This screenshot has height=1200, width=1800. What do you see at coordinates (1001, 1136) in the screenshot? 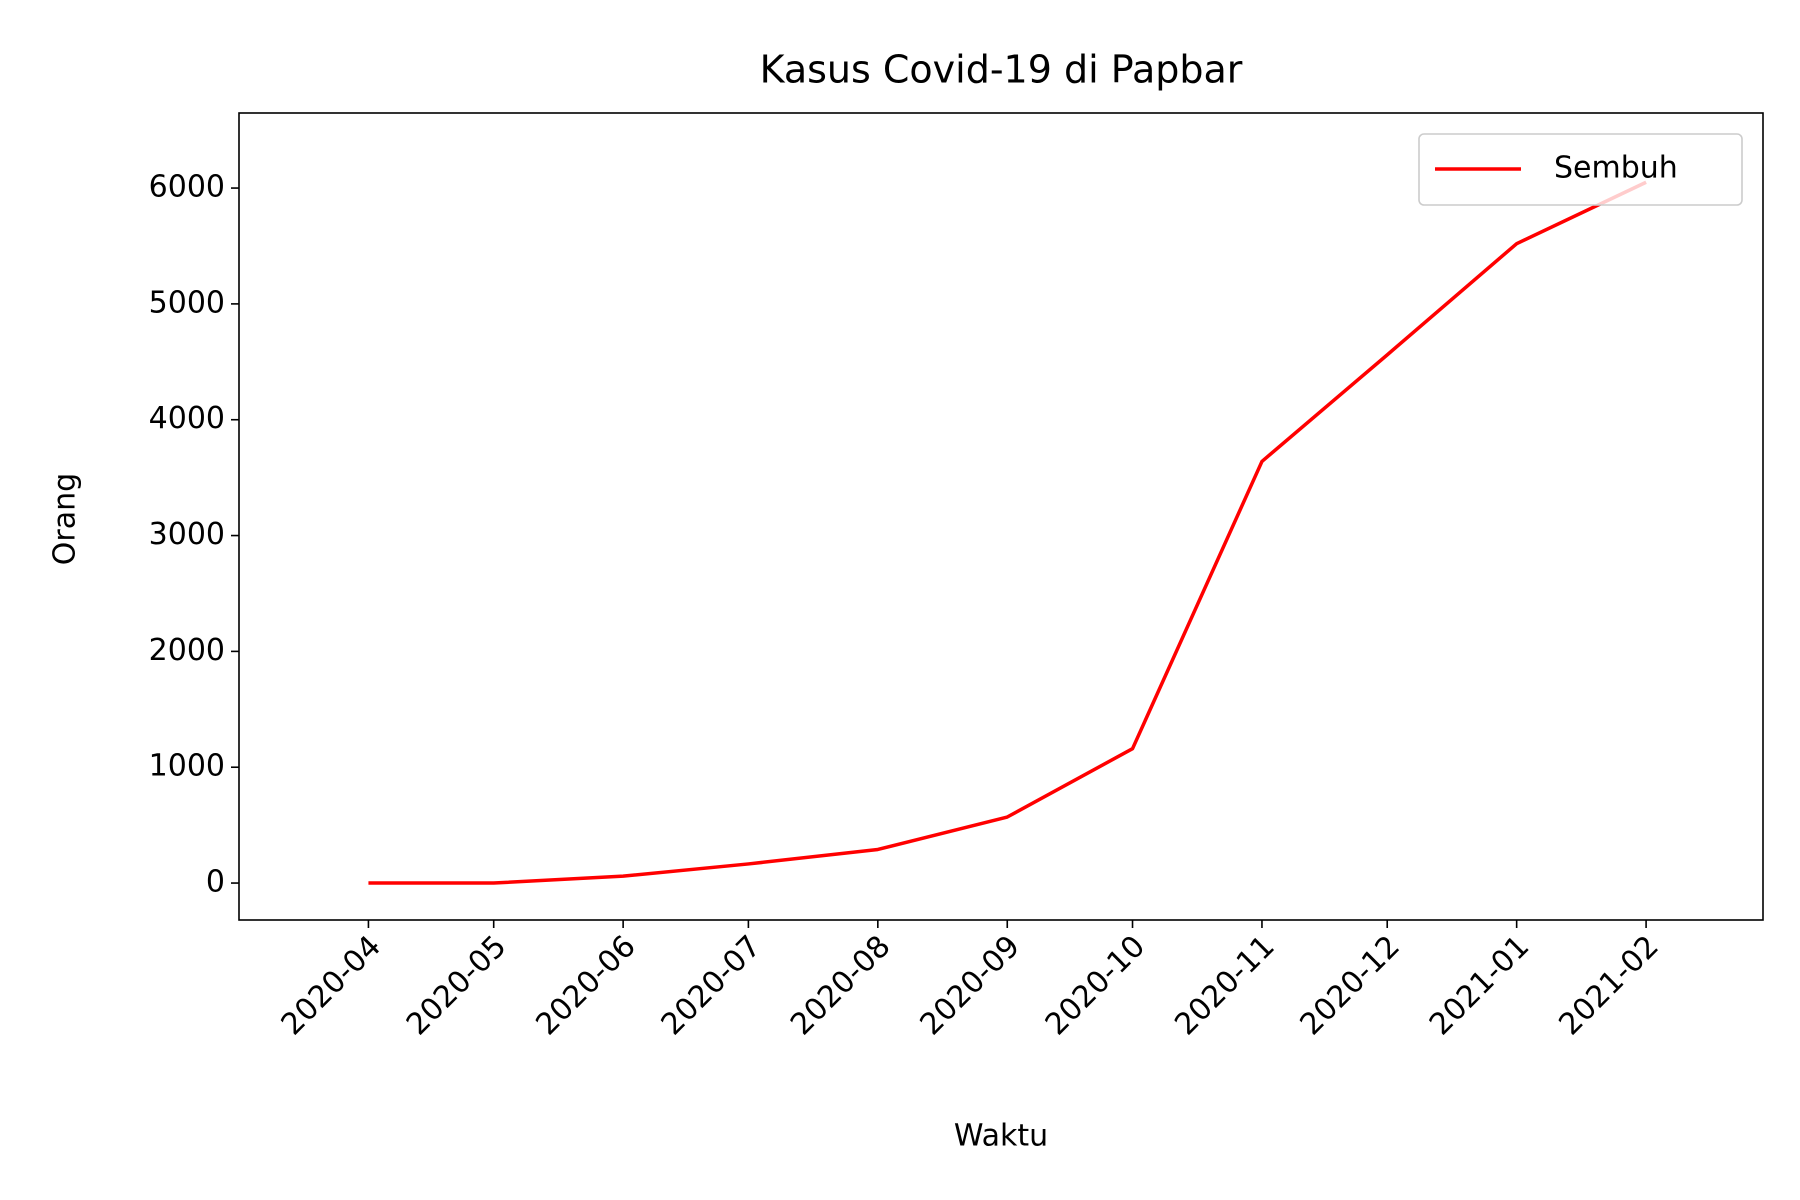
I see `x-axis-label: Waktu` at bounding box center [1001, 1136].